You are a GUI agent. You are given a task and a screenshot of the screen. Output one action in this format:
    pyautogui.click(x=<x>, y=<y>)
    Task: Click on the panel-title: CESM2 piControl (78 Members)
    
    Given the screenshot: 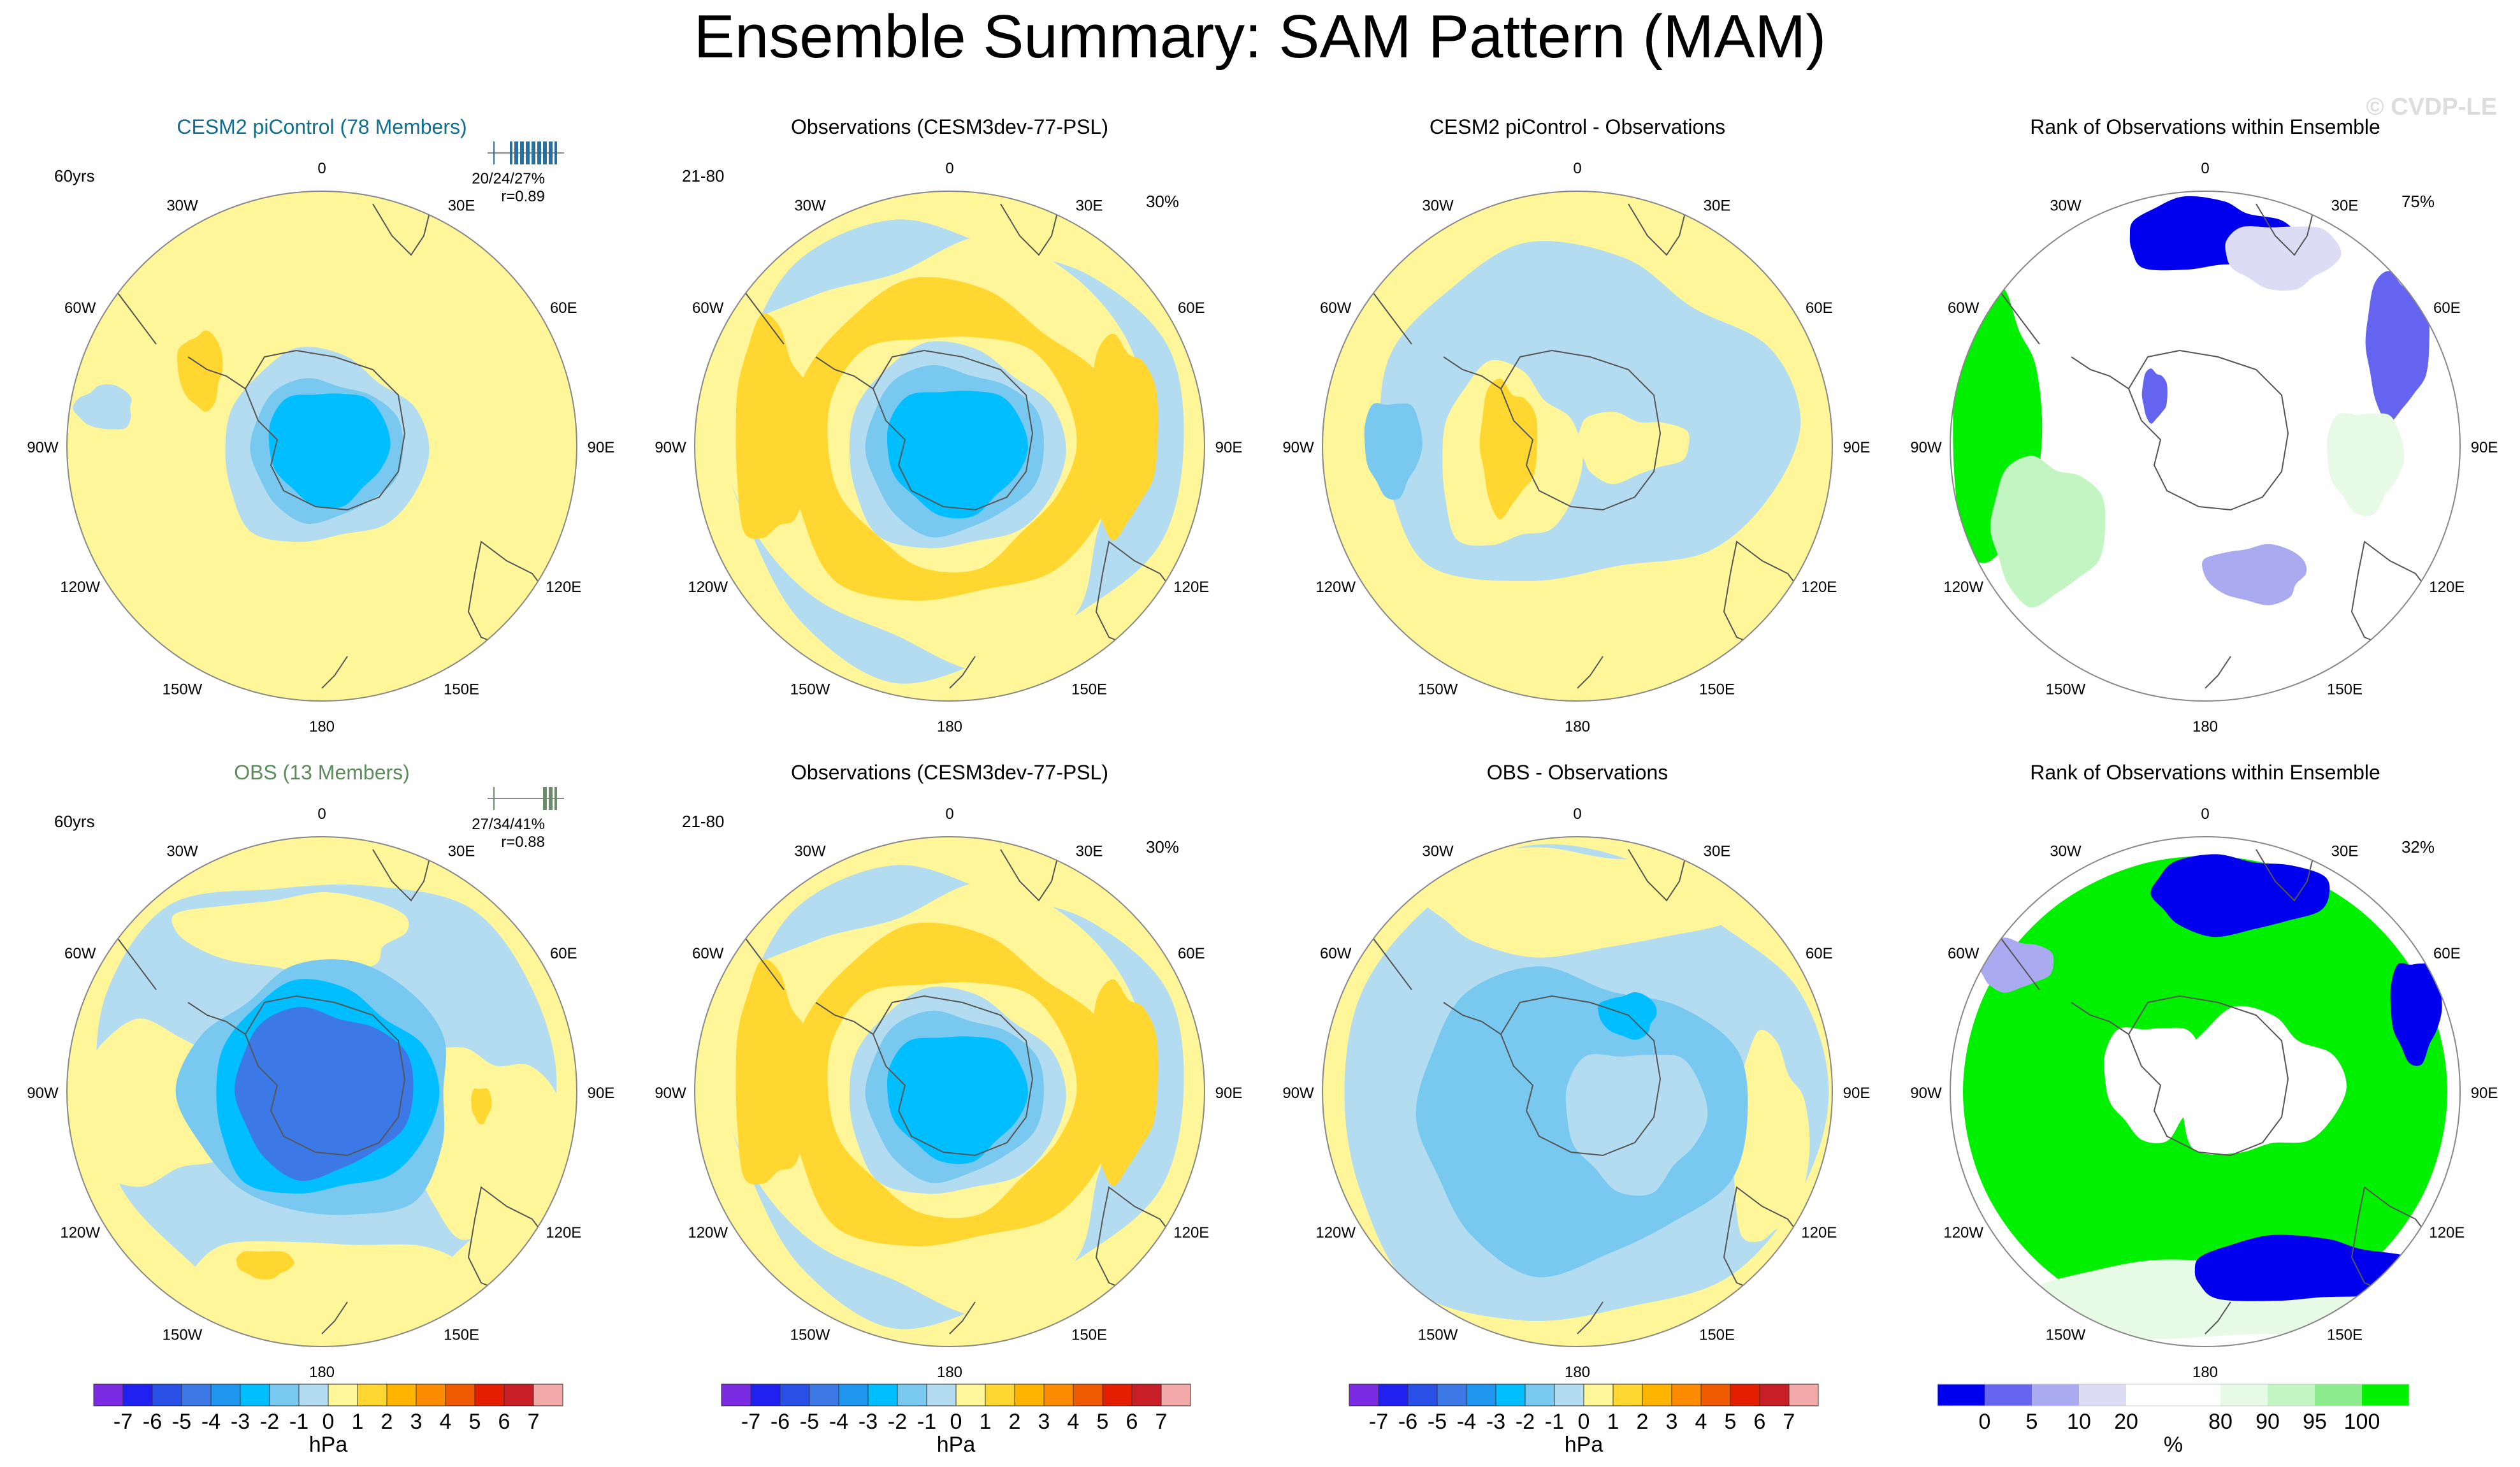 What is the action you would take?
    pyautogui.click(x=322, y=127)
    